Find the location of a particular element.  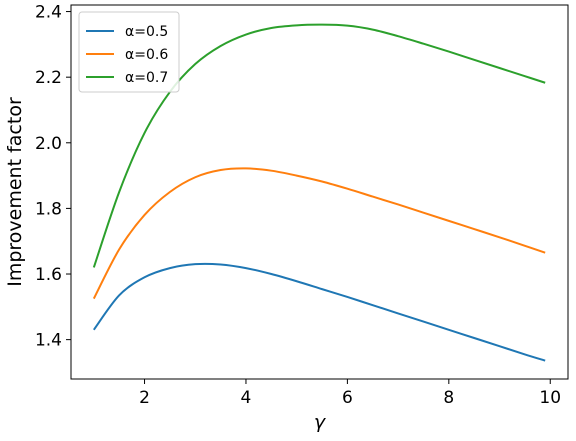

x-axis-ticks: 2 4 6 8 10 is located at coordinates (350, 393).